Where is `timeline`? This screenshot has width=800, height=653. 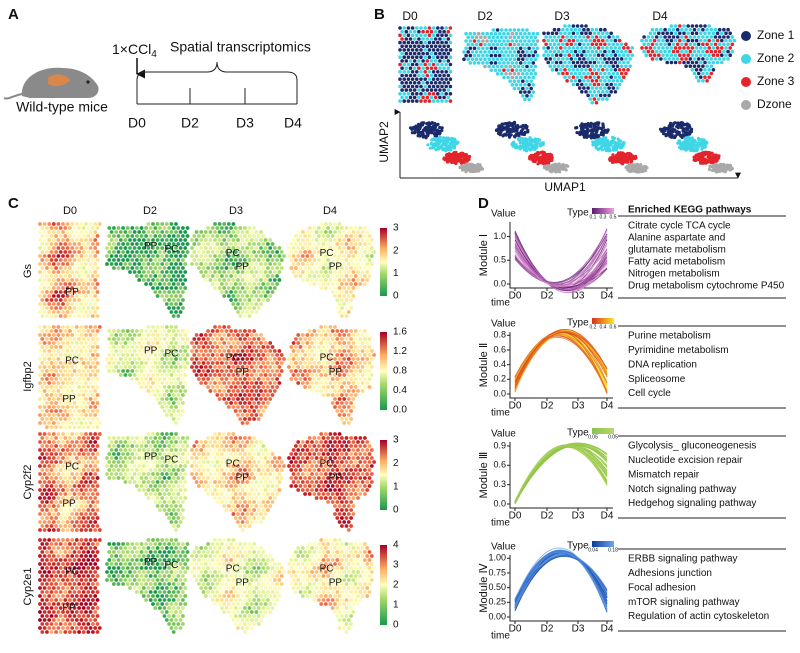 timeline is located at coordinates (217, 92).